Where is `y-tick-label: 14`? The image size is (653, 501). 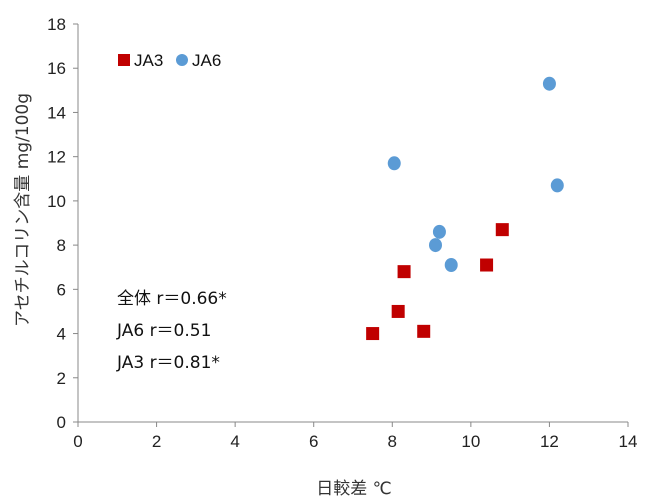
y-tick-label: 14 is located at coordinates (56, 112).